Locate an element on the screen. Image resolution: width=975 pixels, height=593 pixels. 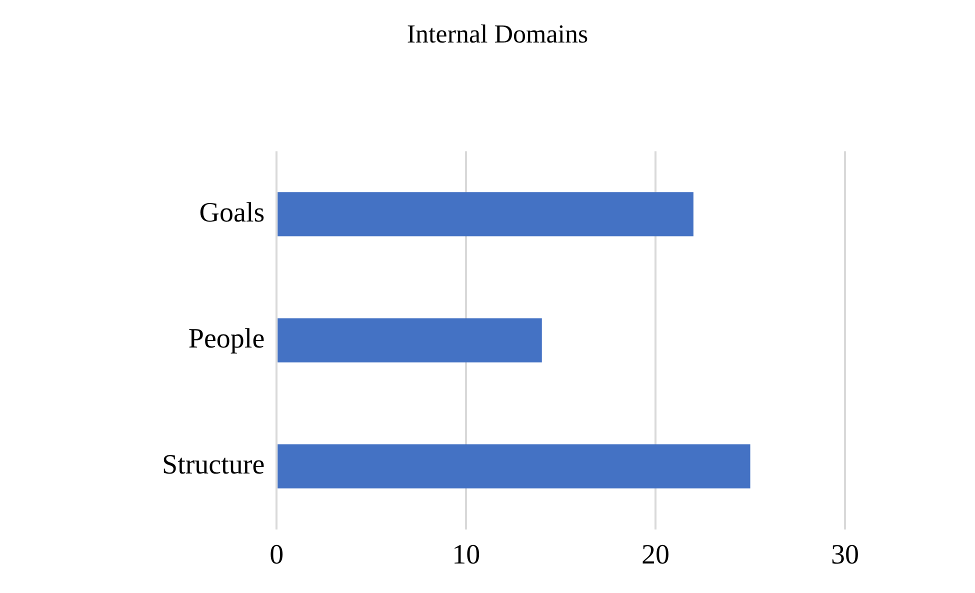
x-tick-label: 0 is located at coordinates (277, 555).